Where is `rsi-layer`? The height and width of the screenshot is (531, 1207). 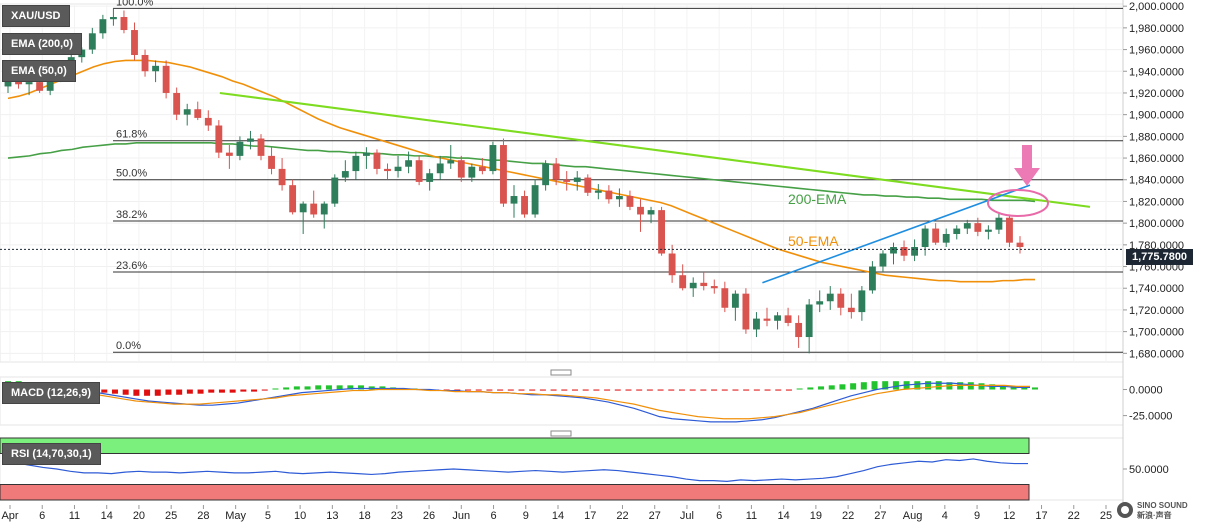 rsi-layer is located at coordinates (515, 469).